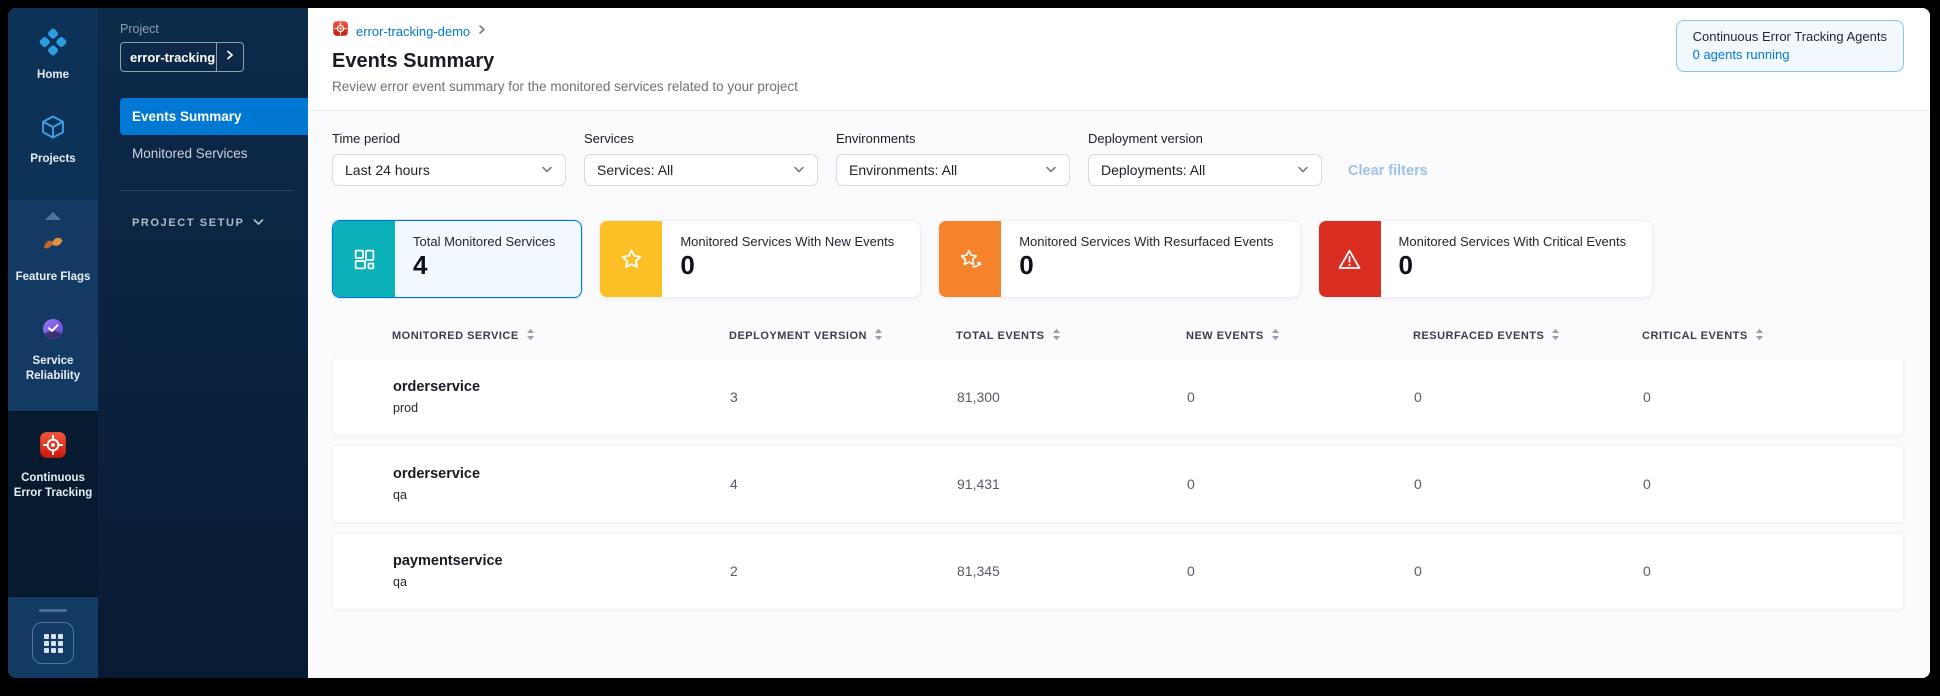 The image size is (1940, 696). Describe the element at coordinates (978, 571) in the screenshot. I see `total-events-value: 81,345` at that location.